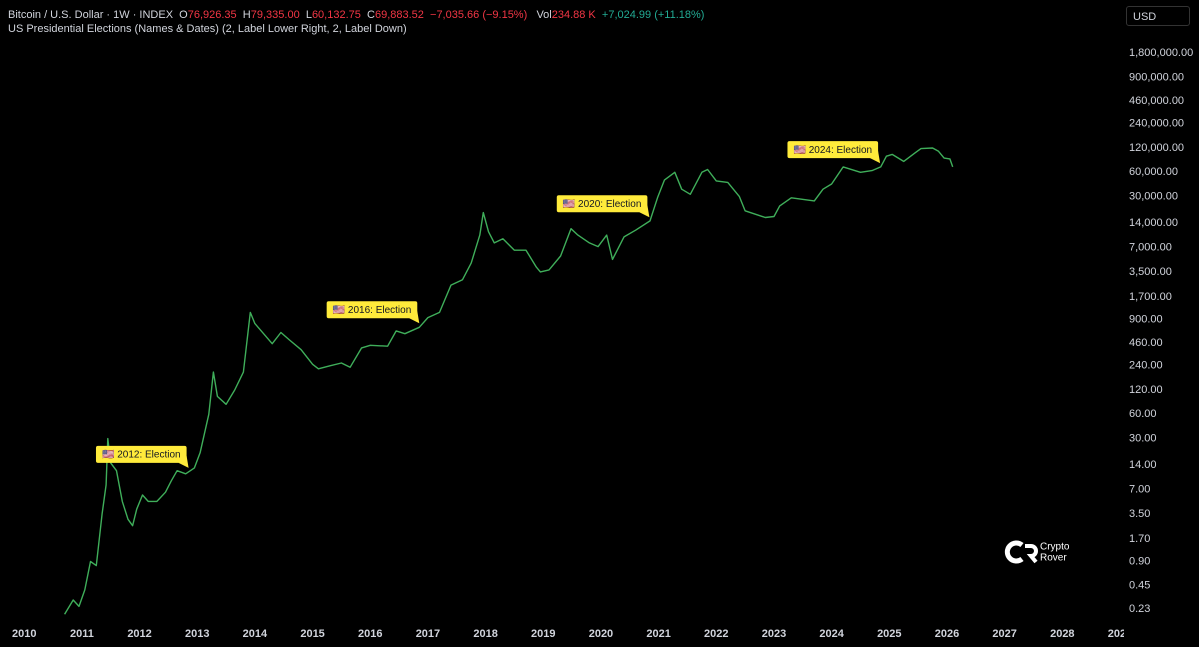 The width and height of the screenshot is (1199, 647). What do you see at coordinates (1146, 319) in the screenshot?
I see `y-tick-label: 900.00` at bounding box center [1146, 319].